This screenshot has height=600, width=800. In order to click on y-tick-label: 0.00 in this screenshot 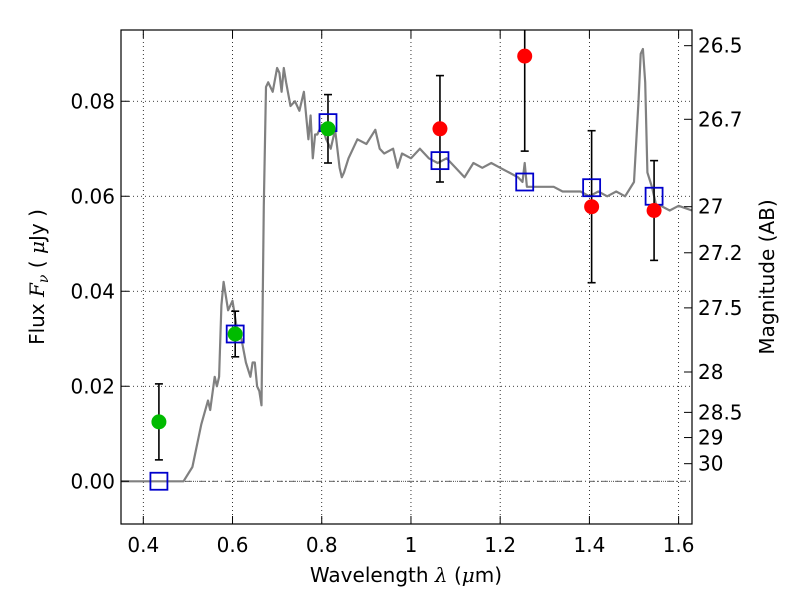, I will do `click(92, 481)`.